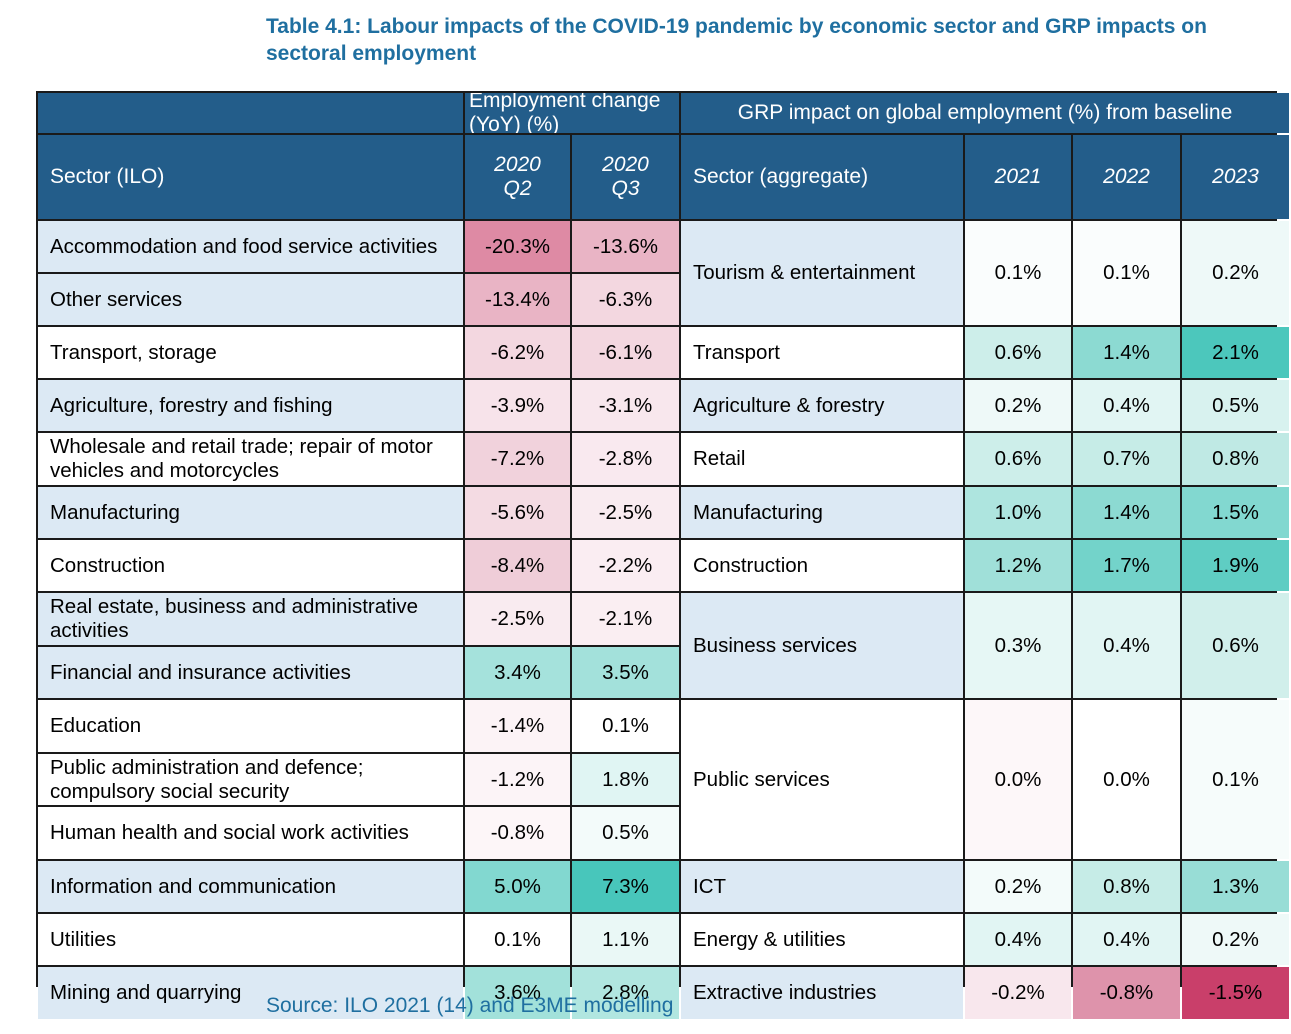  Describe the element at coordinates (1018, 645) in the screenshot. I see `y2021-value-cell: 0.3%` at that location.